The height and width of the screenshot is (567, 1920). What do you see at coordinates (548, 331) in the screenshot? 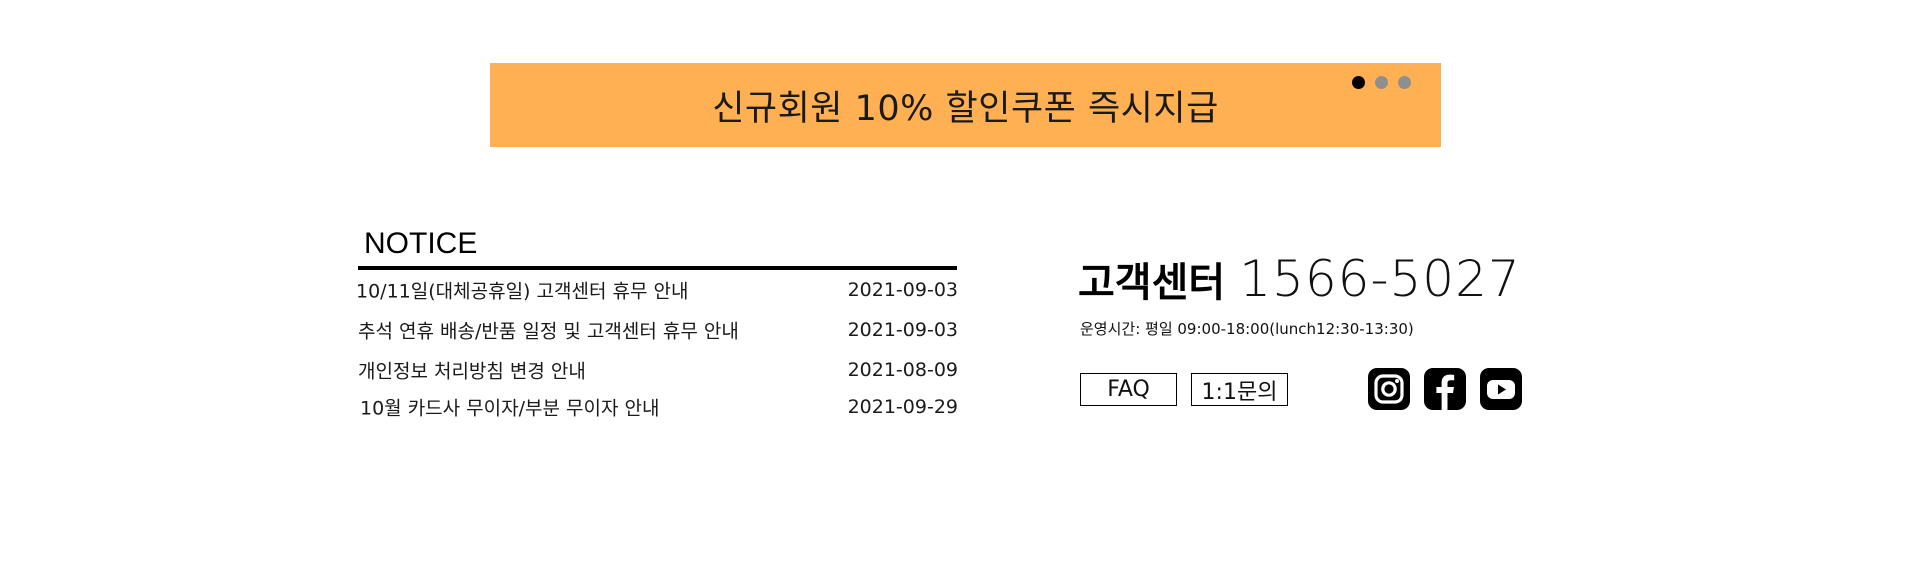
I see `notice-item-title: 추석 연휴 배송/반품 일정 및 고객센터 휴무 안내` at bounding box center [548, 331].